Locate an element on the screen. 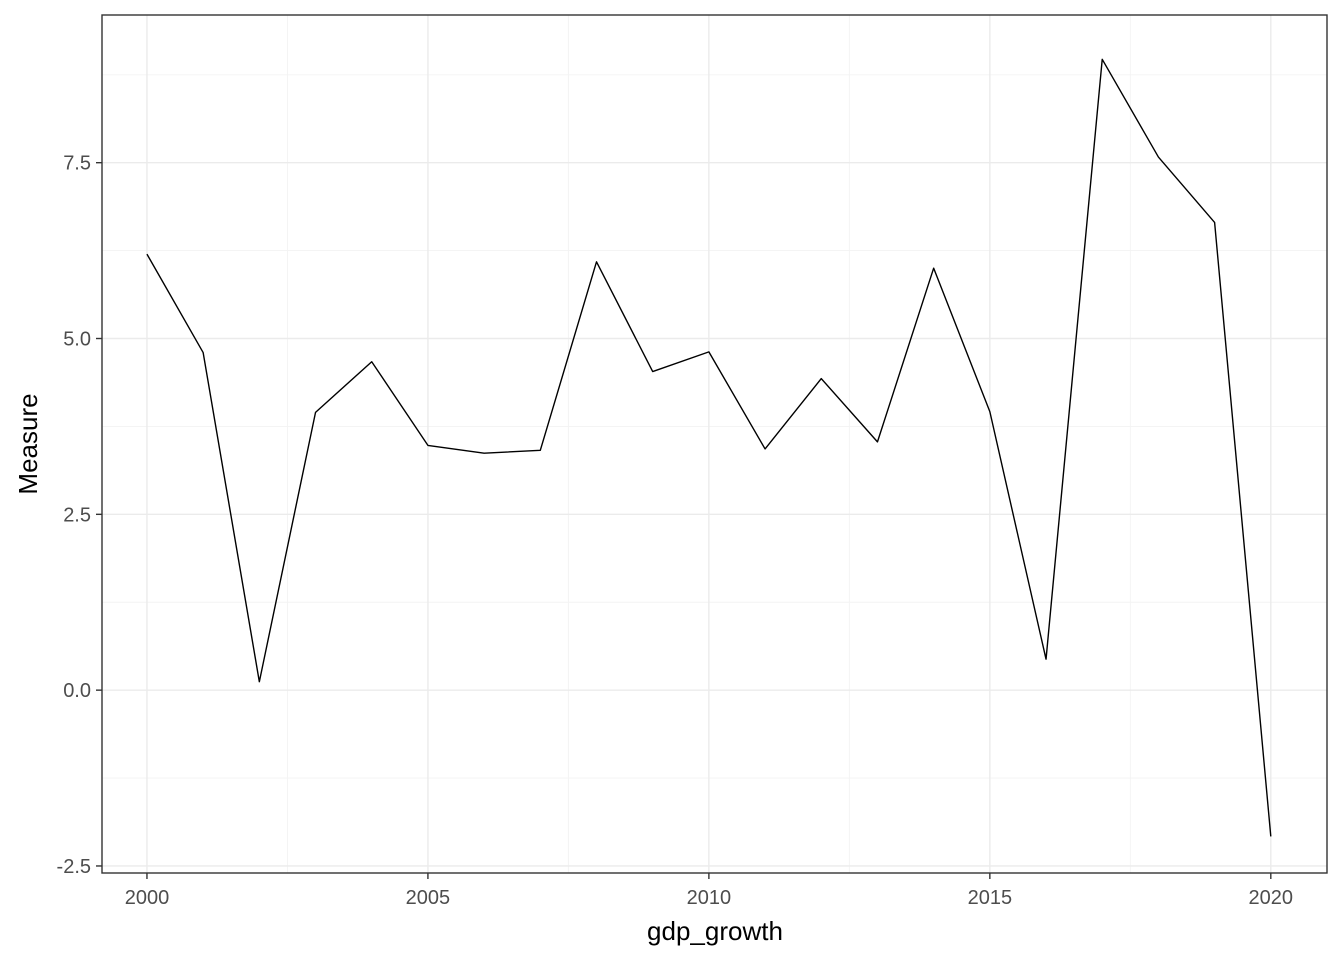 The width and height of the screenshot is (1344, 960). x-tick-label: 2015 is located at coordinates (990, 898).